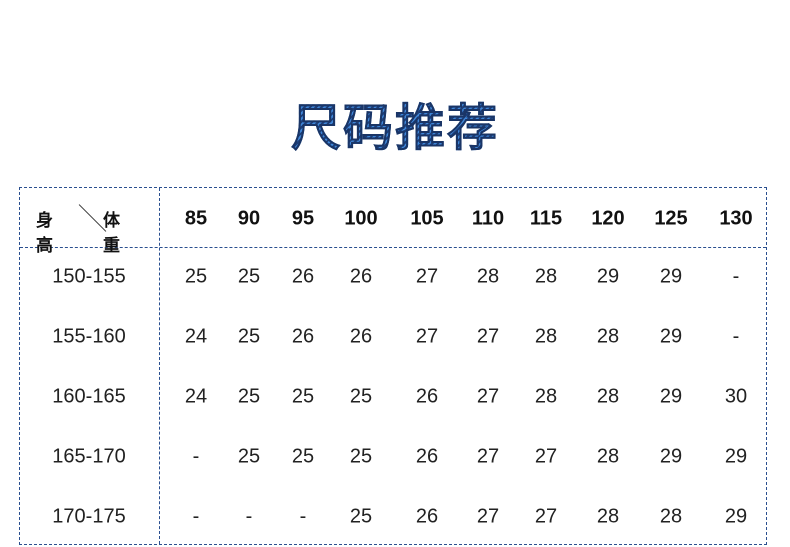 This screenshot has height=547, width=790. Describe the element at coordinates (488, 218) in the screenshot. I see `weight-header: 110` at that location.